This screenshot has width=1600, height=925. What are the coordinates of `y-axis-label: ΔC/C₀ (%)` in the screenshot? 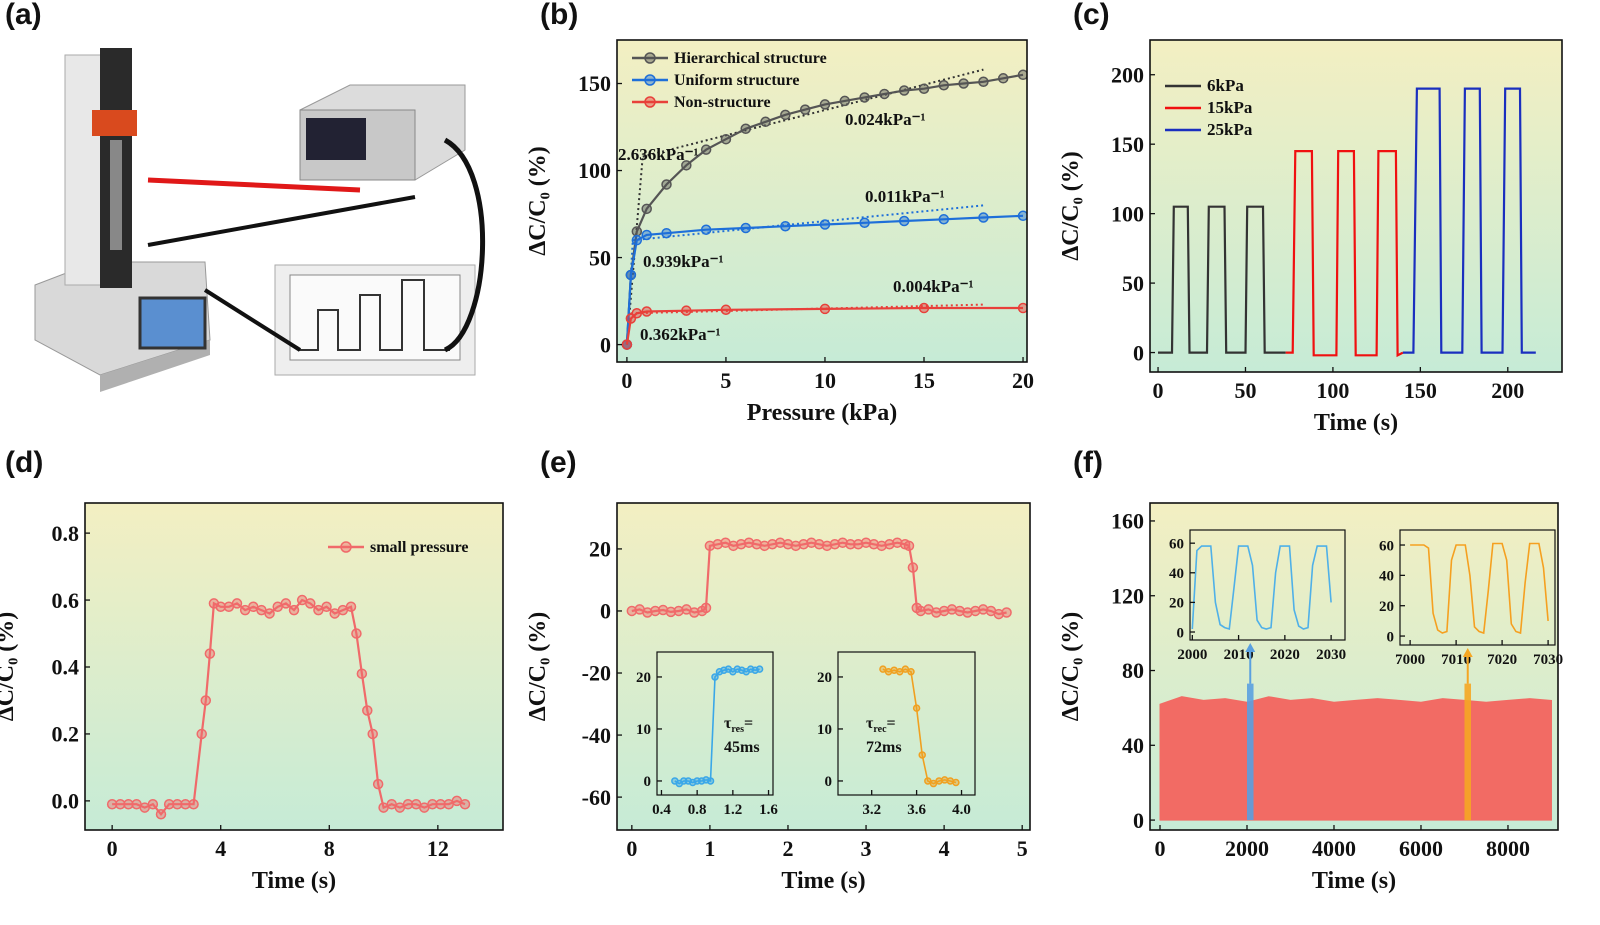 It's located at (1071, 206).